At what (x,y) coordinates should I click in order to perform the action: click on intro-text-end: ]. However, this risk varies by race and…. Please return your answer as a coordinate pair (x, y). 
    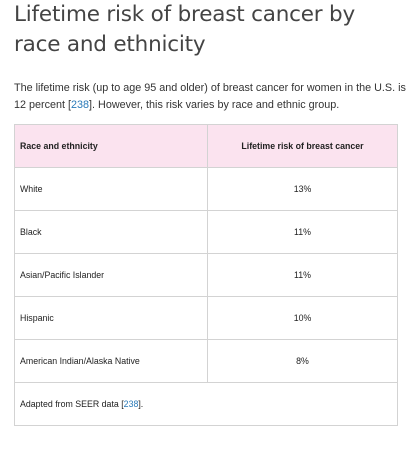
    Looking at the image, I should click on (214, 105).